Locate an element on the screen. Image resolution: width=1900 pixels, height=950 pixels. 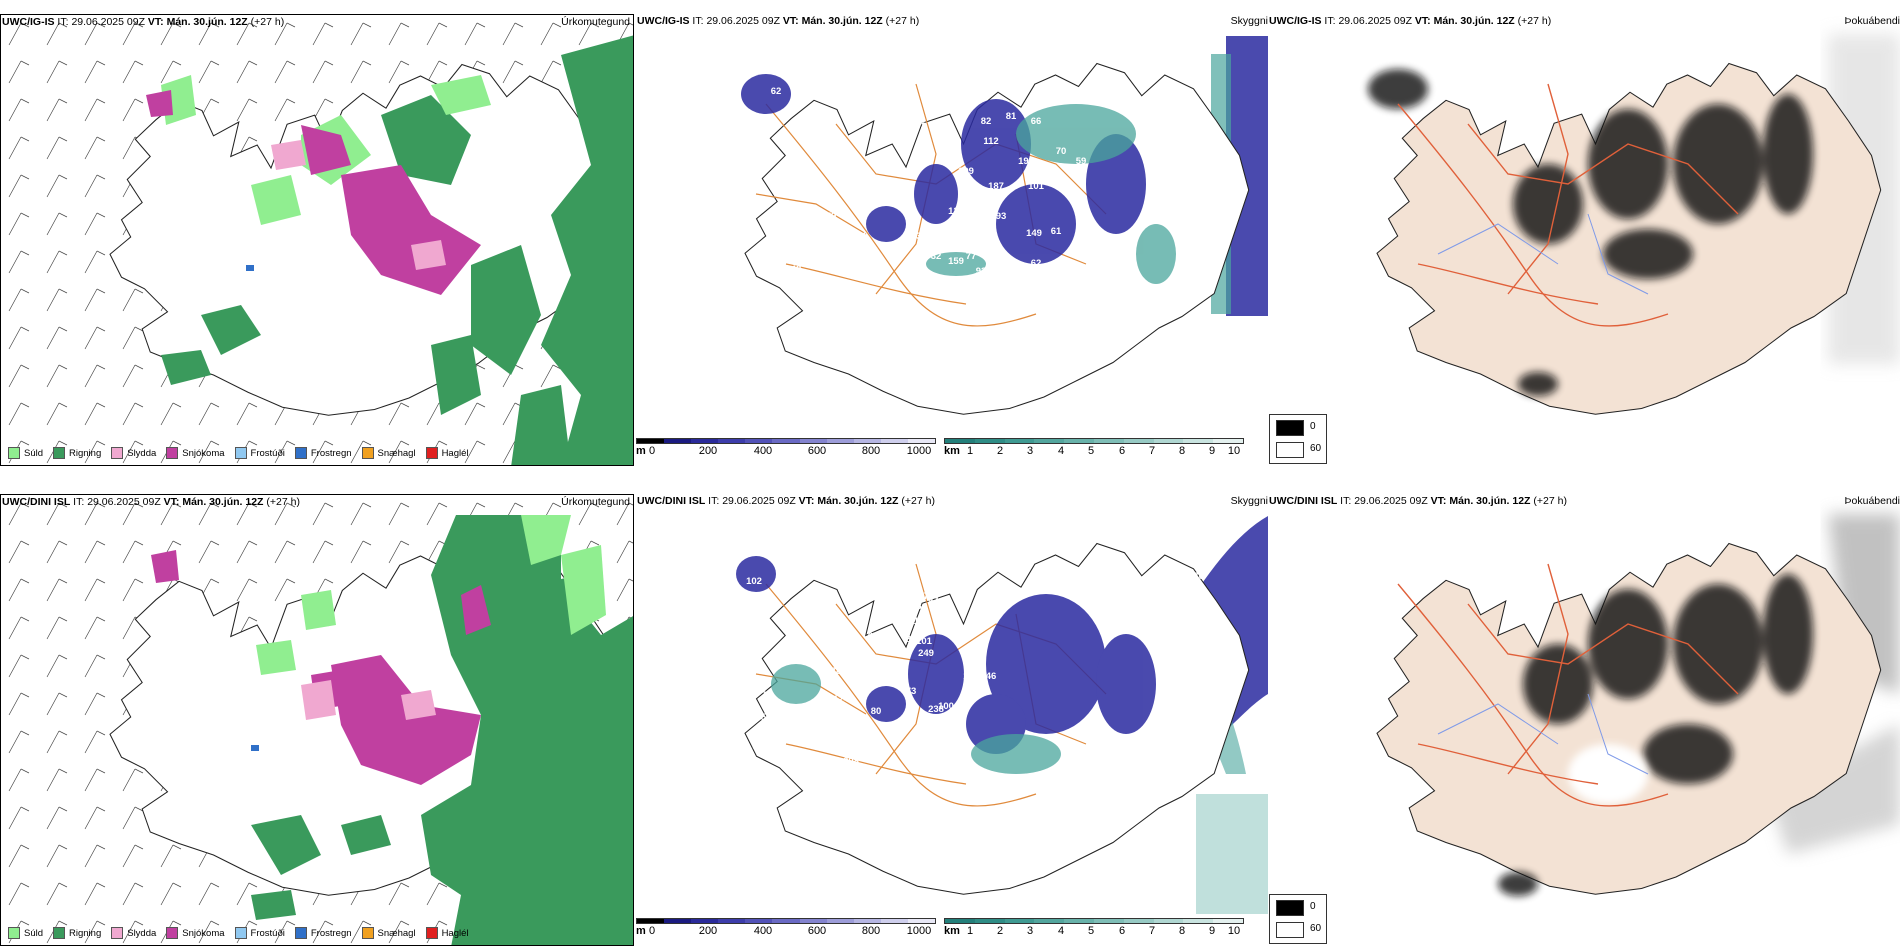
legend-item: Frostúði is located at coordinates (259, 453).